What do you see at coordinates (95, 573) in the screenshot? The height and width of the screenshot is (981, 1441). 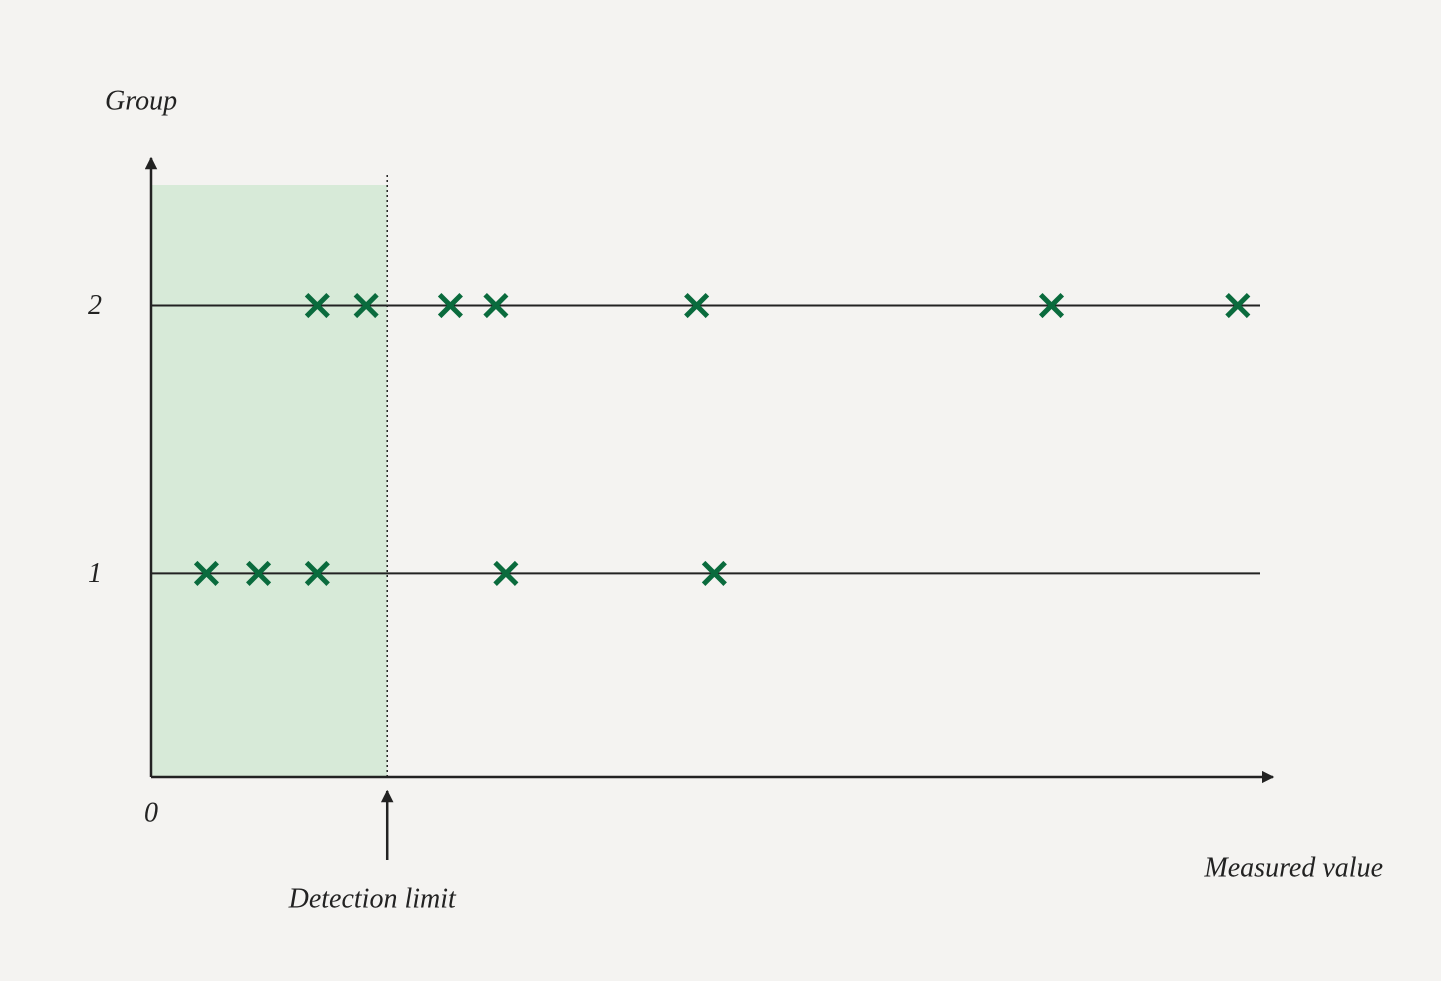 I see `y-tick-label: 1` at bounding box center [95, 573].